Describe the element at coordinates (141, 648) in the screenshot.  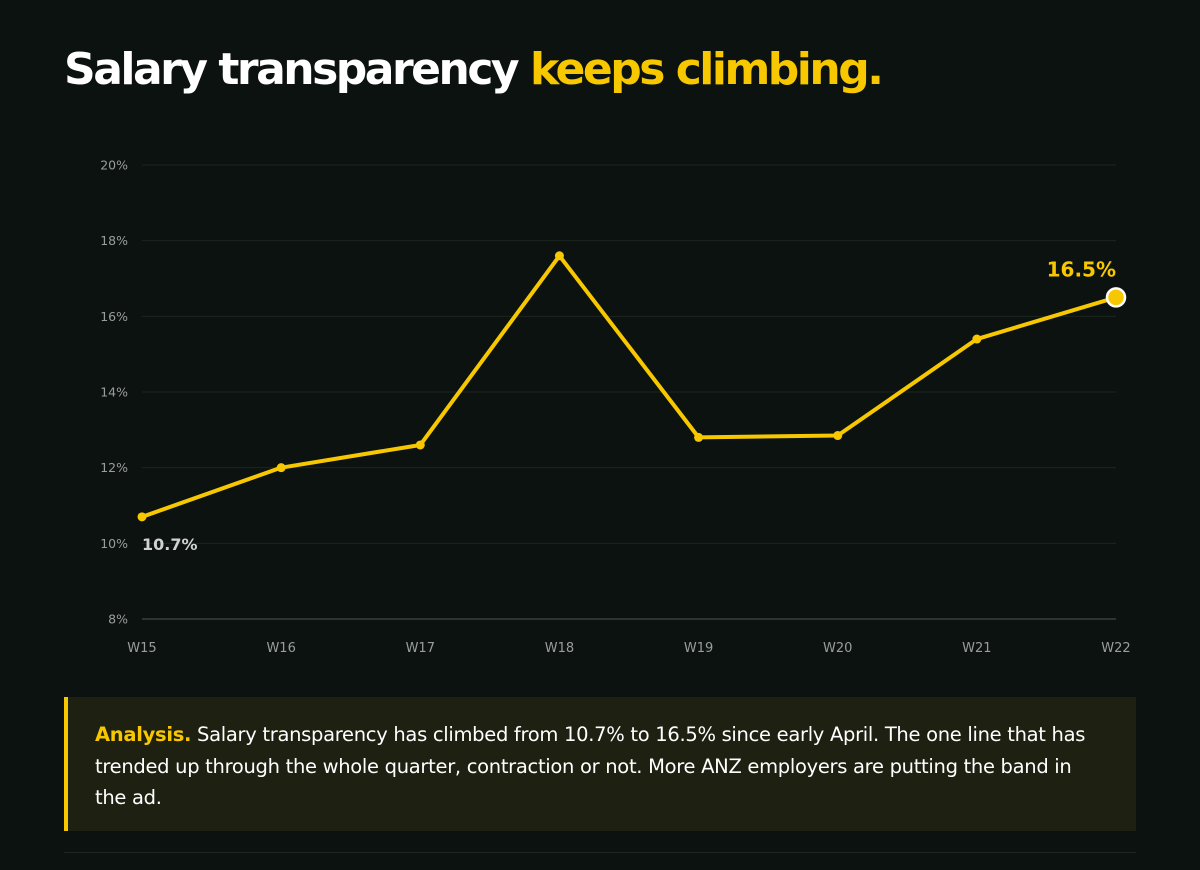
I see `x-tick-label: W15` at that location.